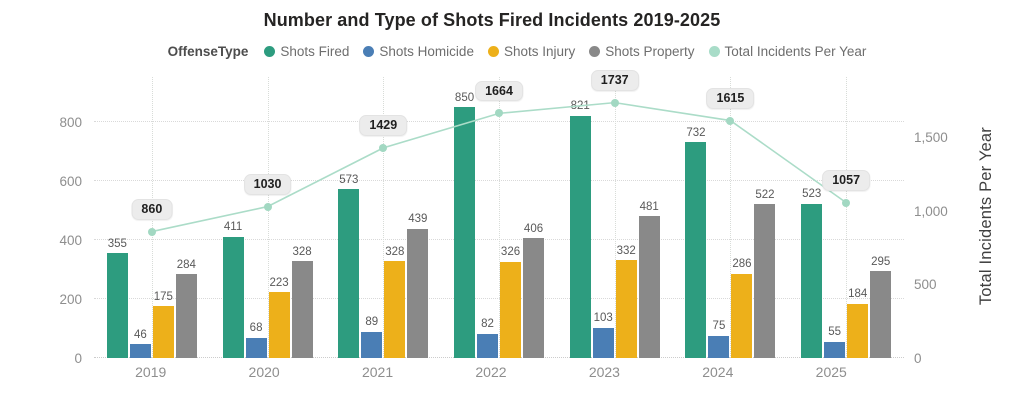 The height and width of the screenshot is (412, 1024). What do you see at coordinates (349, 273) in the screenshot?
I see `bar-shots-fired-2021` at bounding box center [349, 273].